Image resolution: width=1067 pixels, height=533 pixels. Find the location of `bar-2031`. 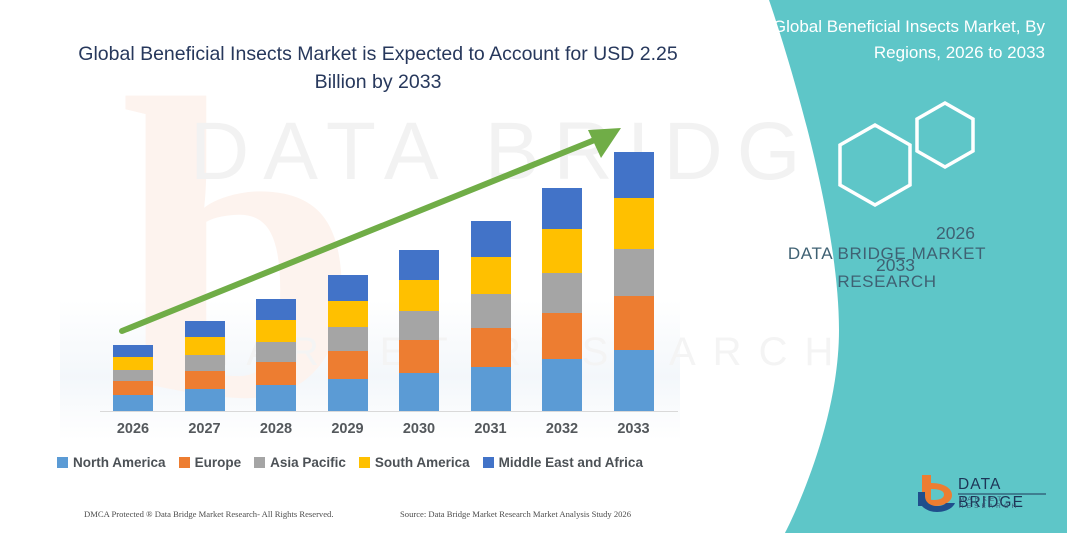

bar-2031 is located at coordinates (490, 316).